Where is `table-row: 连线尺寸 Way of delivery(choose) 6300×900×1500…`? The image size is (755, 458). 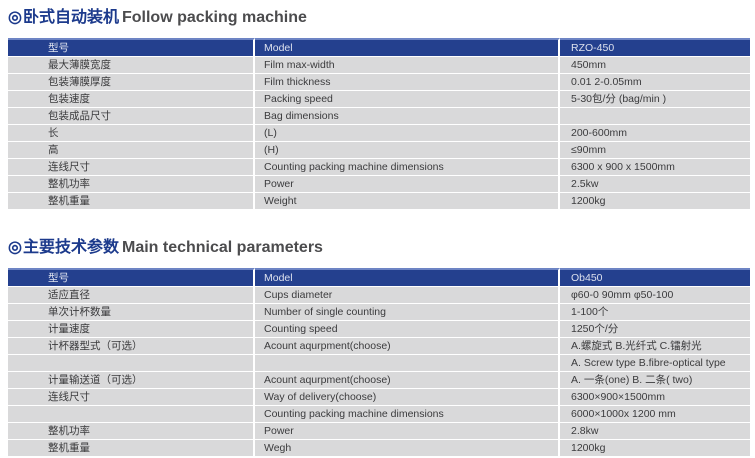
table-row: 连线尺寸 Way of delivery(choose) 6300×900×1500… is located at coordinates (379, 397).